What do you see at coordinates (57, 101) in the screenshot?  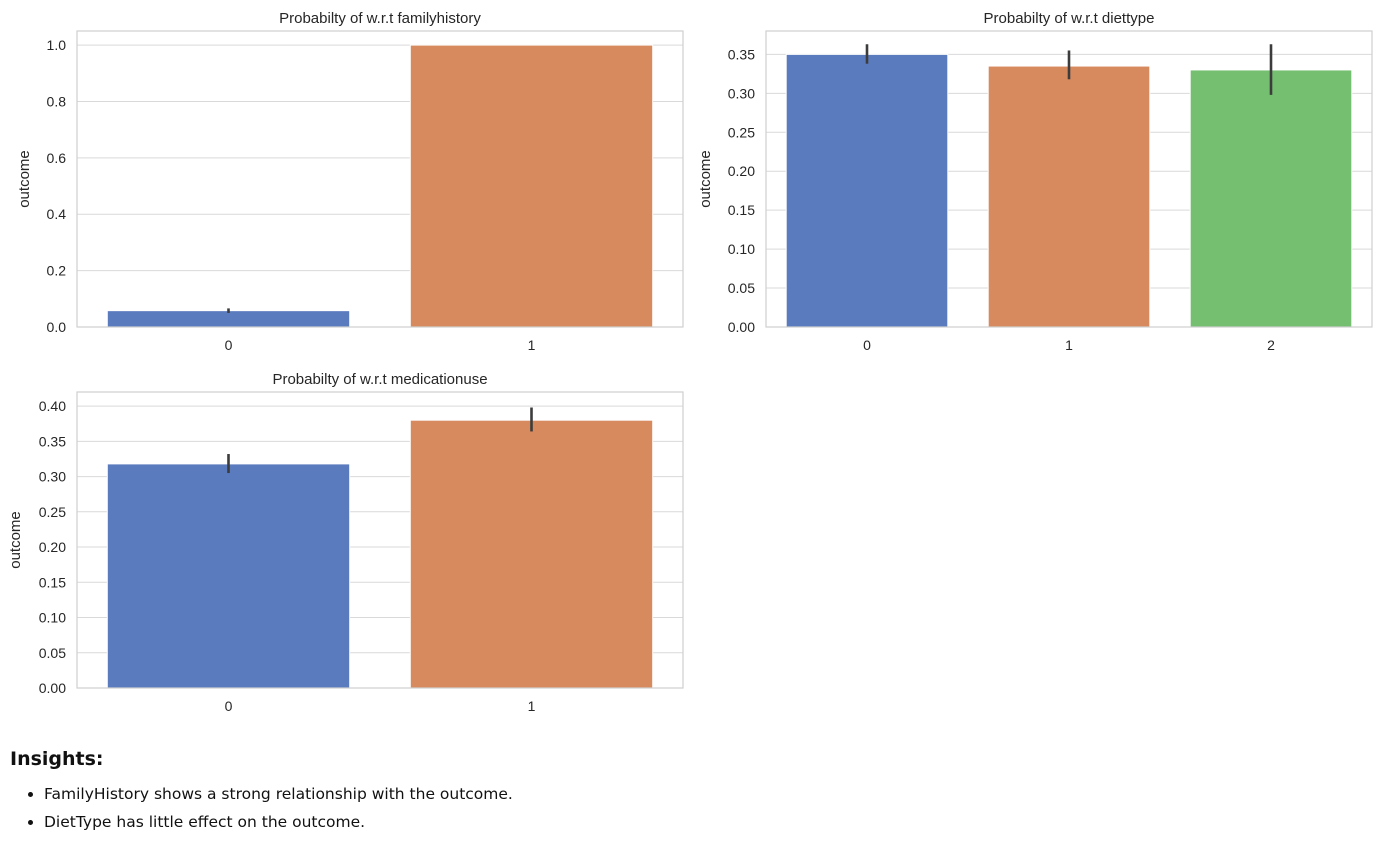 I see `y-tick-label: 0.8` at bounding box center [57, 101].